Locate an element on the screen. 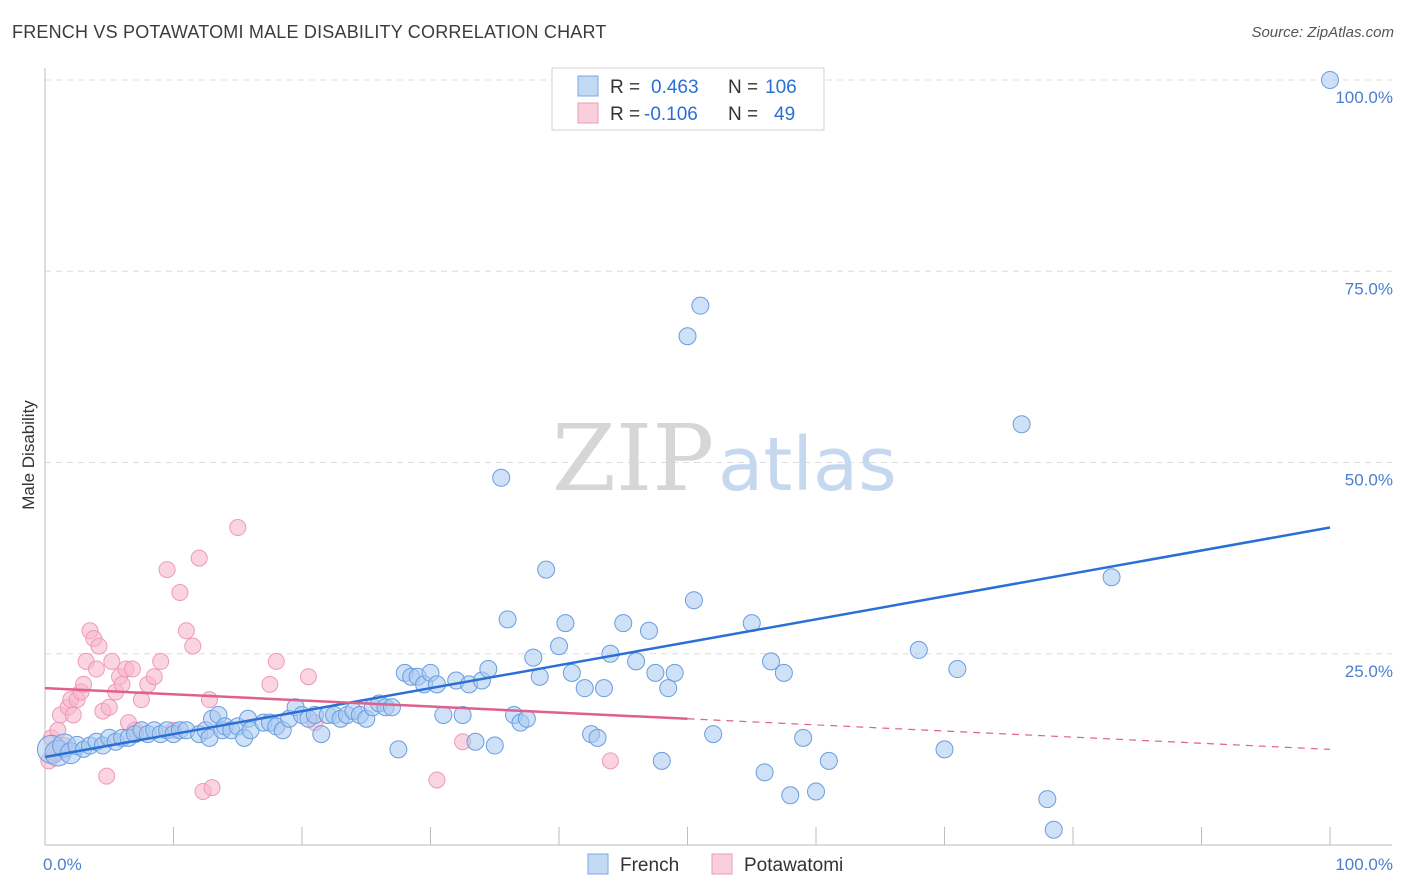 This screenshot has height=892, width=1406. watermark: ZIP atlas is located at coordinates (724, 458).